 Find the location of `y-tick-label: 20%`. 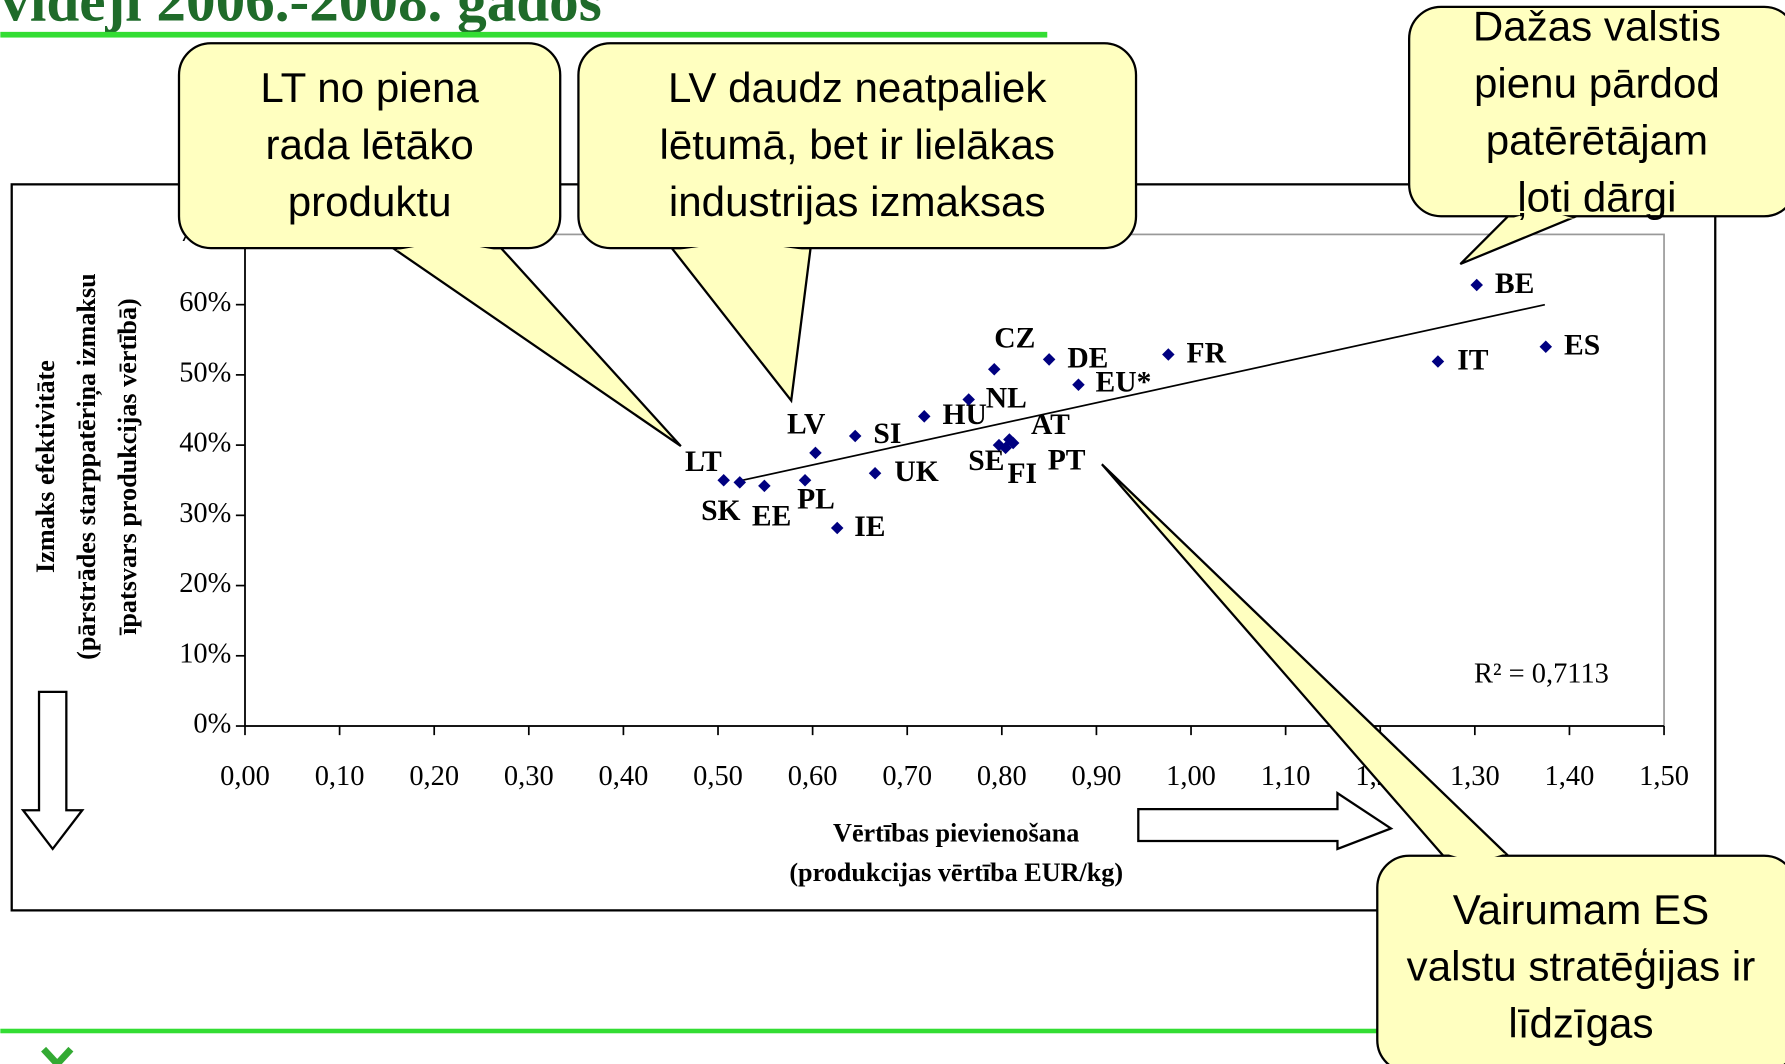

y-tick-label: 20% is located at coordinates (205, 583).